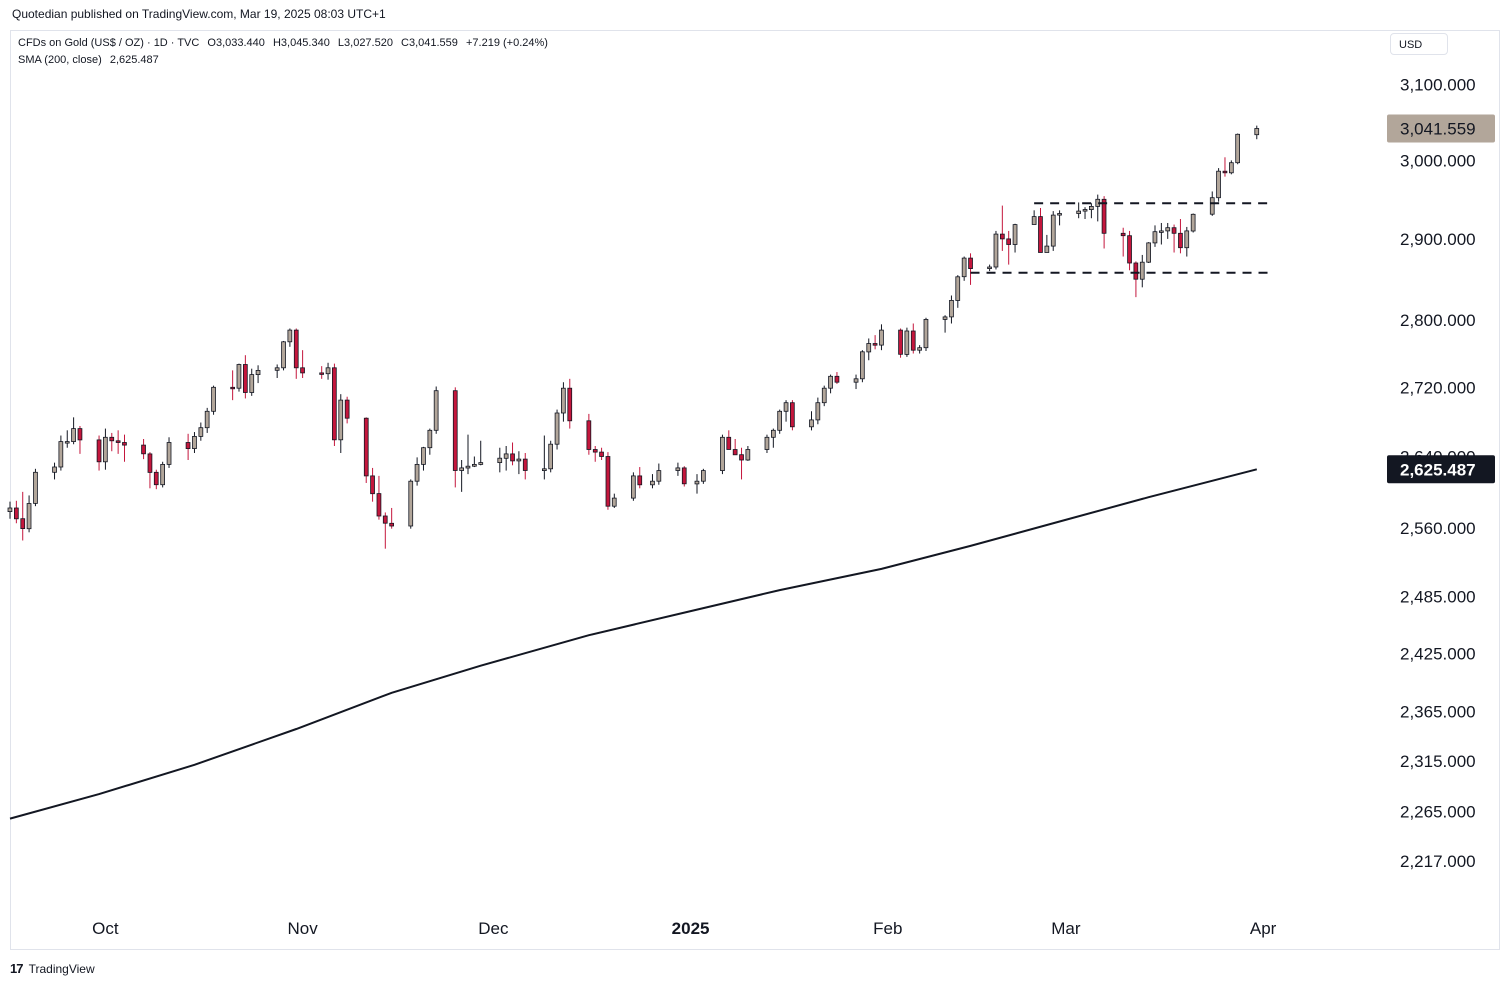 This screenshot has height=986, width=1510. What do you see at coordinates (60, 60) in the screenshot?
I see `legend-indicator-name: SMA (200, close)` at bounding box center [60, 60].